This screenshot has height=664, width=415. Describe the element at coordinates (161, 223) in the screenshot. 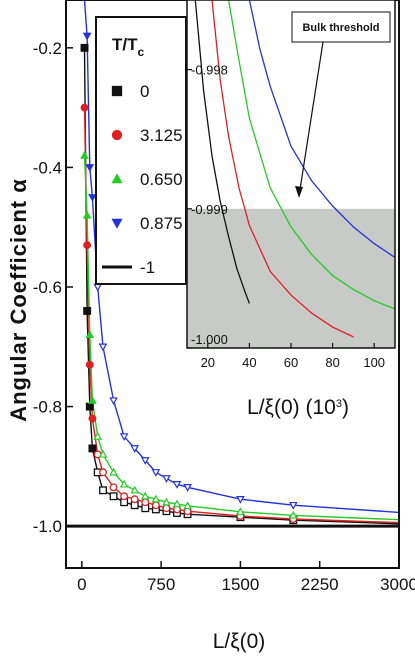

I see `legend-label-series-3: 0.875` at that location.